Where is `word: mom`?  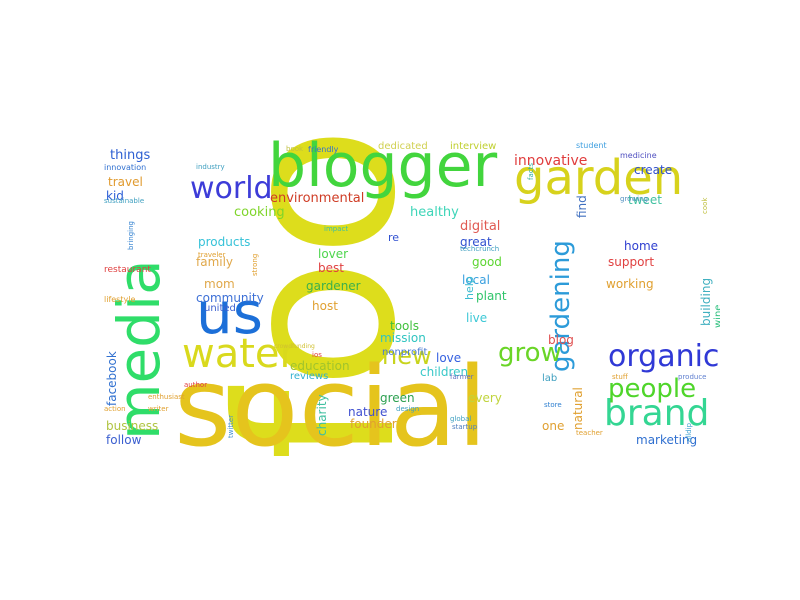 word: mom is located at coordinates (219, 284).